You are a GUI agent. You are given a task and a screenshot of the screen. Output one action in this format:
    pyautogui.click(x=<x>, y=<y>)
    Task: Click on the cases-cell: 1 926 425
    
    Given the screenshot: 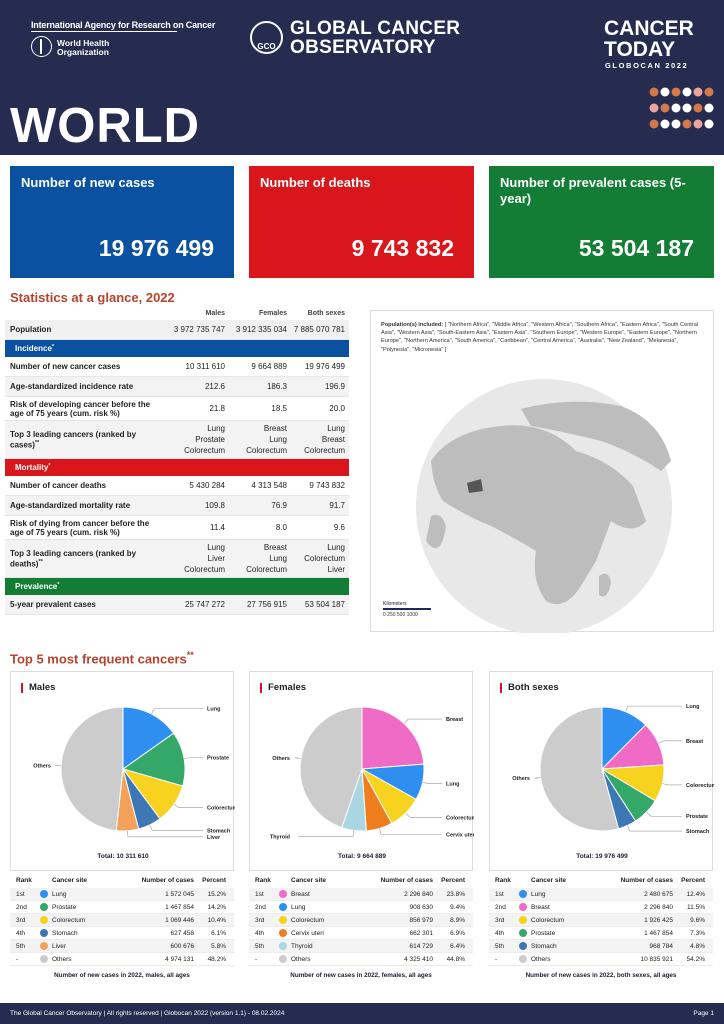 What is the action you would take?
    pyautogui.click(x=658, y=920)
    